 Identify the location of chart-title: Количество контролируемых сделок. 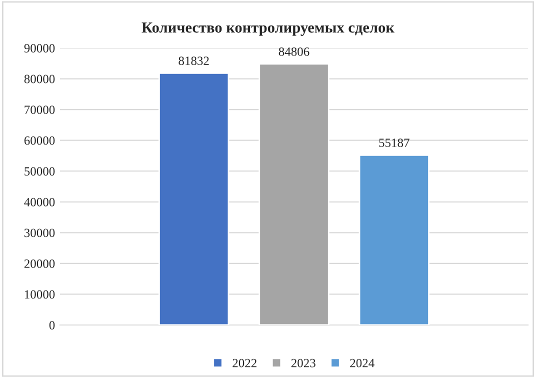
(268, 29).